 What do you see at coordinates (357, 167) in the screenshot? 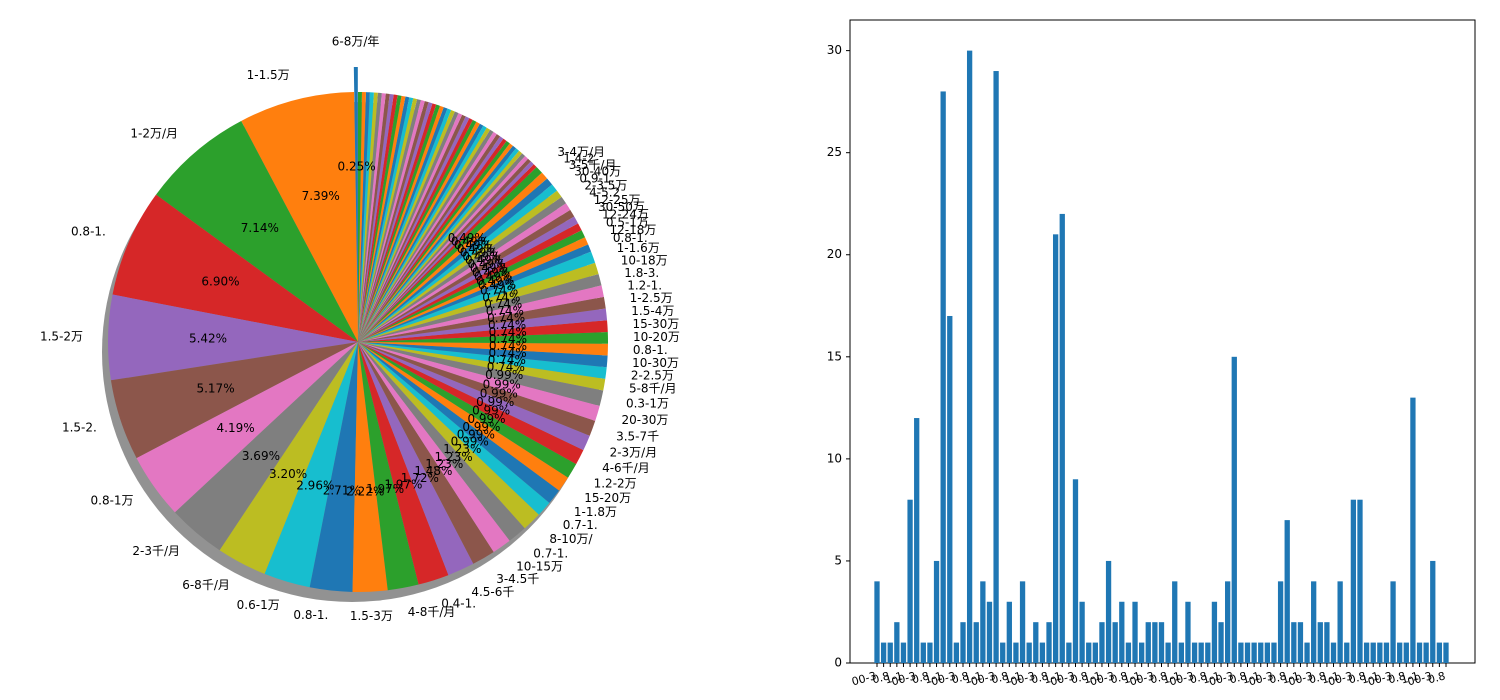
I see `pie-slice-percent: 0.25%` at bounding box center [357, 167].